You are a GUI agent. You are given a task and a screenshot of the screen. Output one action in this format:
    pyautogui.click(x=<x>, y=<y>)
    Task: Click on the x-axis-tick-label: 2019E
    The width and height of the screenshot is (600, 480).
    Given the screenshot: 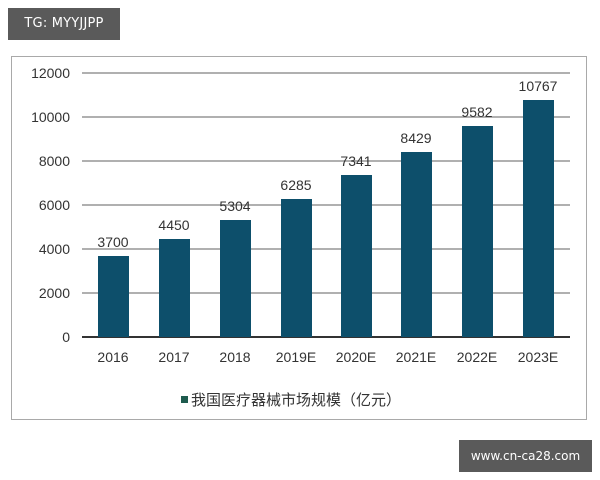 What is the action you would take?
    pyautogui.click(x=296, y=357)
    